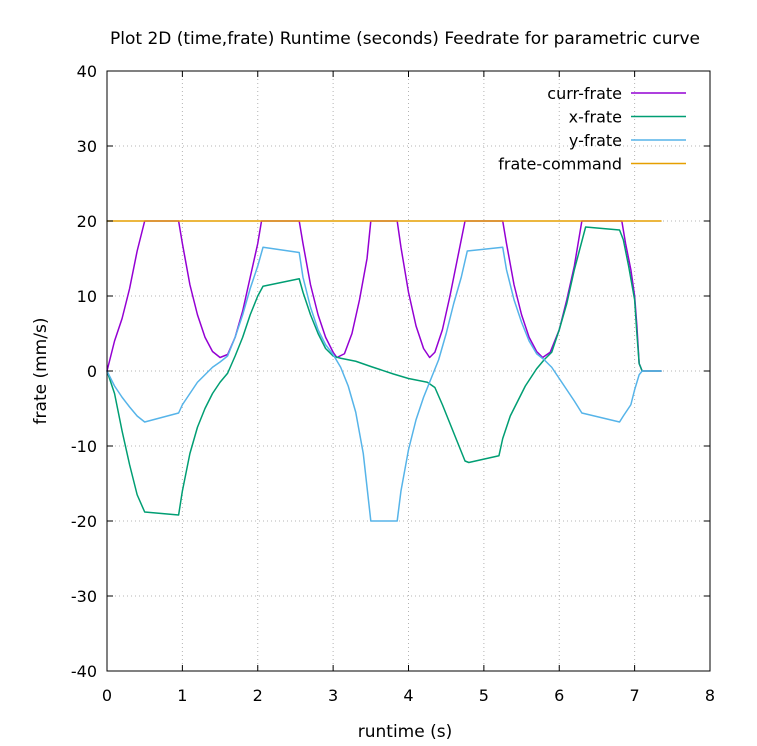  I want to click on x-tick-label: 0, so click(107, 695).